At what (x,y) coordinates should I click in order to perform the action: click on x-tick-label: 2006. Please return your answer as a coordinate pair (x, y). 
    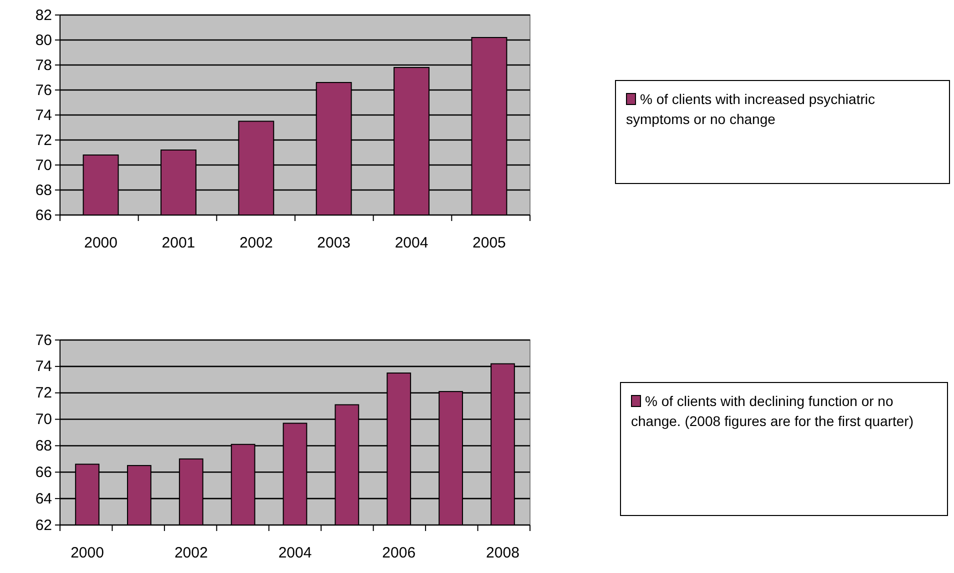
    Looking at the image, I should click on (399, 553).